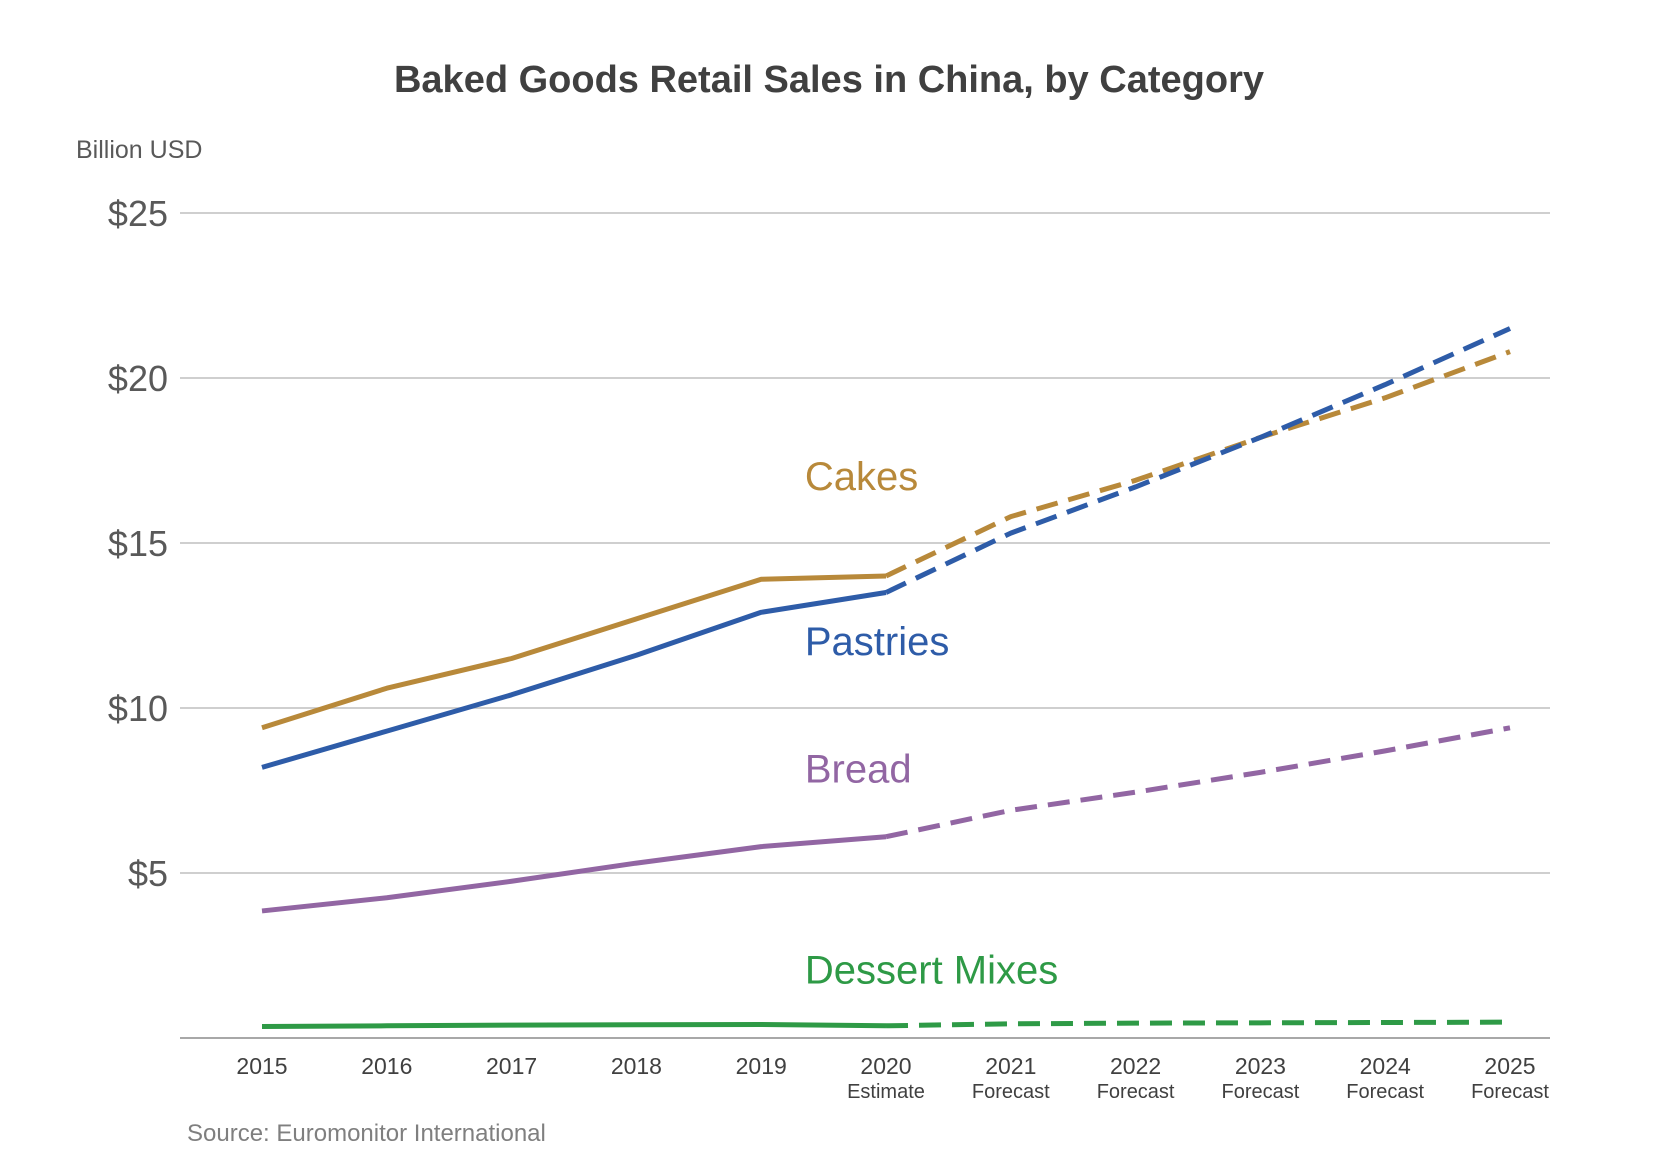 The image size is (1658, 1171). Describe the element at coordinates (636, 1066) in the screenshot. I see `x-tick-label: 2018` at that location.